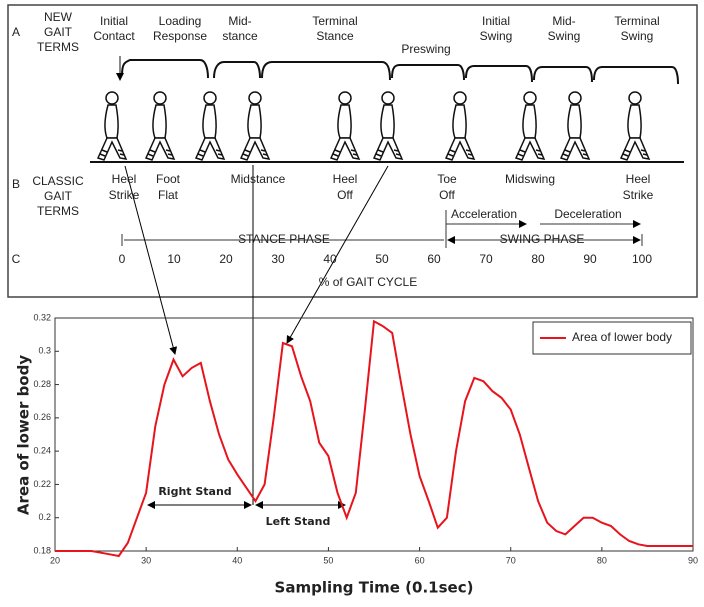 This screenshot has height=607, width=704. Describe the element at coordinates (622, 337) in the screenshot. I see `legend-label: Area of lower body` at that location.